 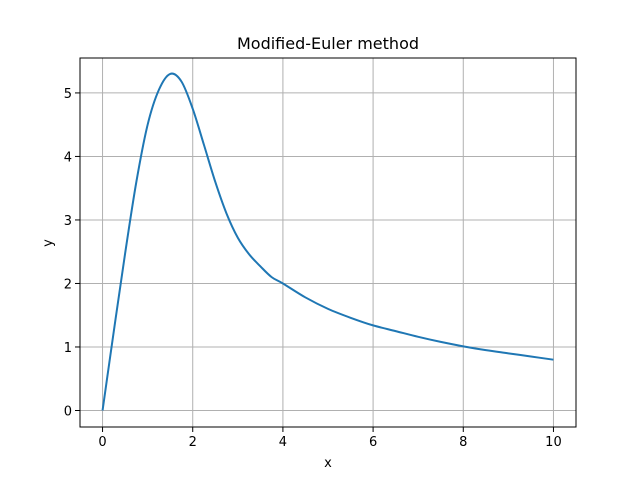 What do you see at coordinates (68, 284) in the screenshot?
I see `y-tick-label: 2` at bounding box center [68, 284].